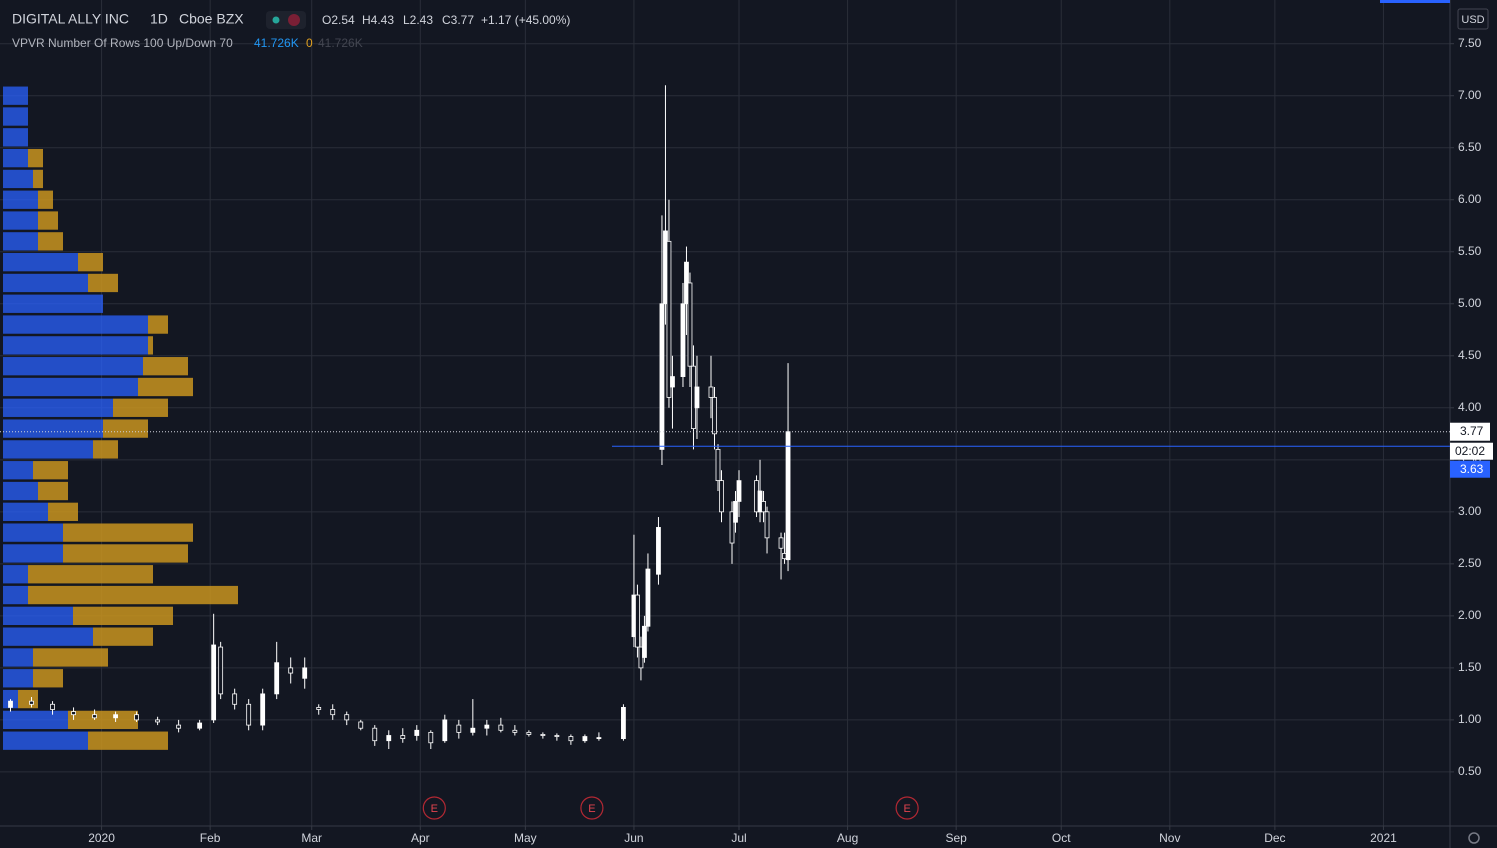 This screenshot has width=1497, height=848. What do you see at coordinates (309, 43) in the screenshot?
I see `indicator-value: 0` at bounding box center [309, 43].